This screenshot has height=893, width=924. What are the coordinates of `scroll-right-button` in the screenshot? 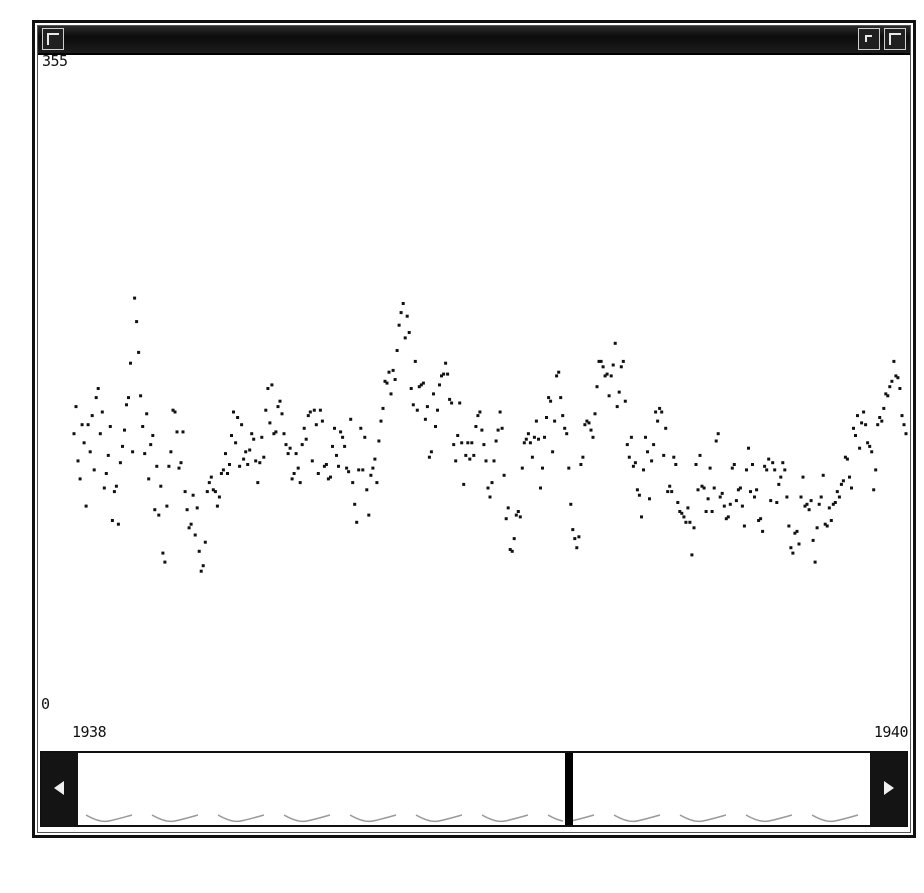 It's located at (888, 789).